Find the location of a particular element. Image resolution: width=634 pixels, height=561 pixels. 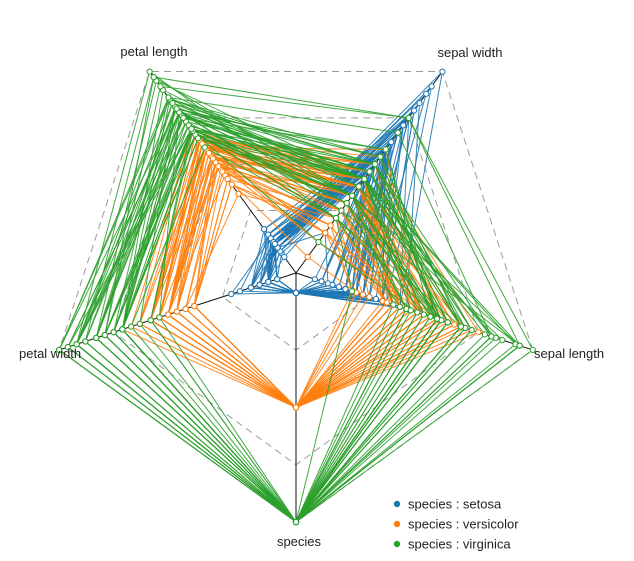

legend-marker-setosa is located at coordinates (397, 504).